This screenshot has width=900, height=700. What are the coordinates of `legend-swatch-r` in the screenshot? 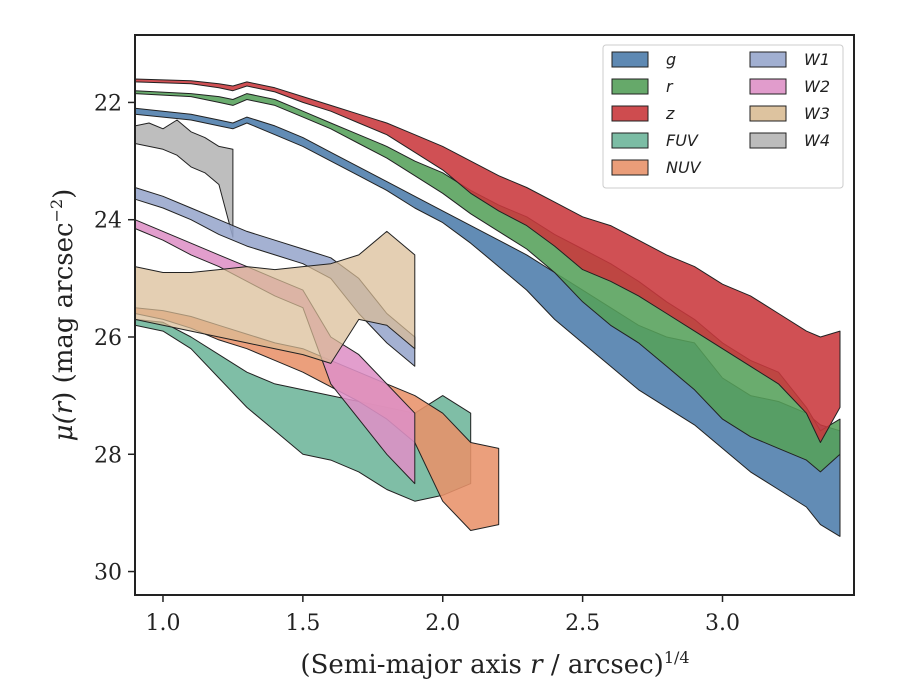 It's located at (630, 86).